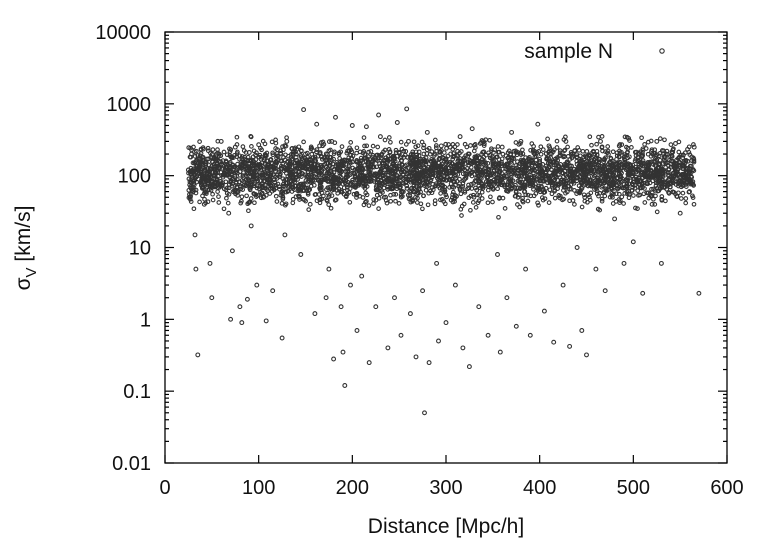 This screenshot has height=541, width=771. I want to click on y-axis-subscript: V, so click(31, 272).